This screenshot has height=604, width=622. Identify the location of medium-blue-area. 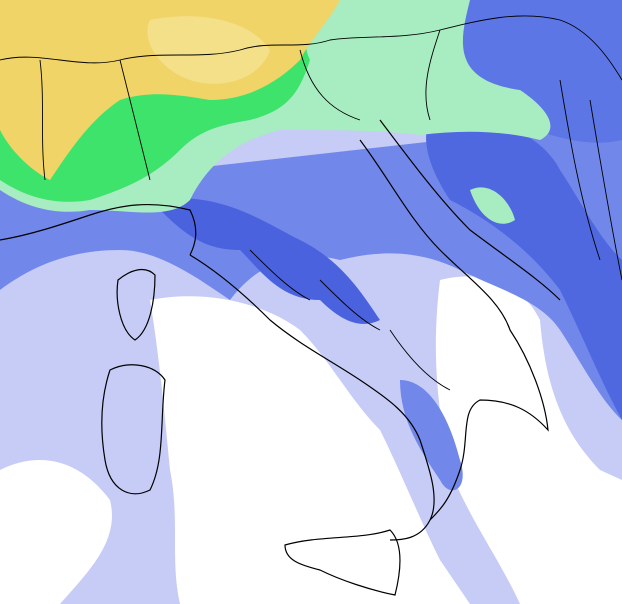
(431, 435).